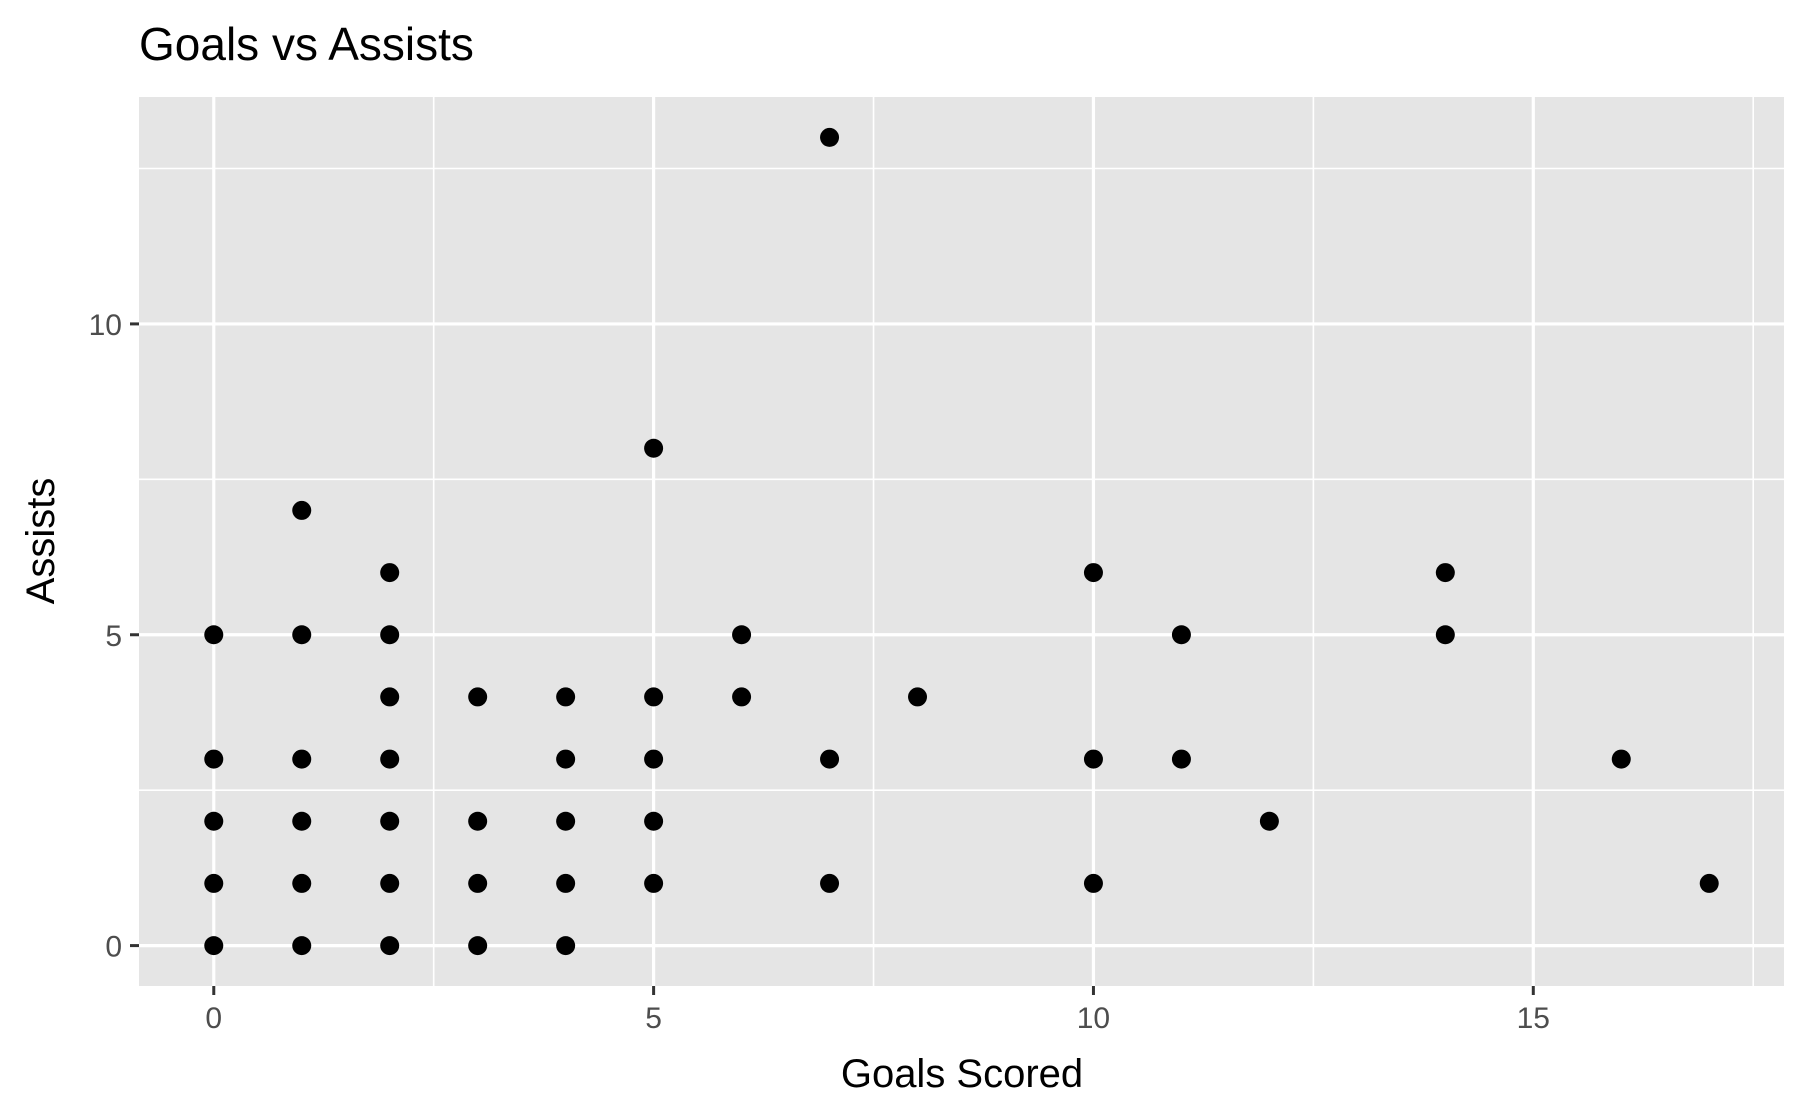 This screenshot has width=1800, height=1112. What do you see at coordinates (877, 1010) in the screenshot?
I see `x-axis-ticks: 0 5 10 15` at bounding box center [877, 1010].